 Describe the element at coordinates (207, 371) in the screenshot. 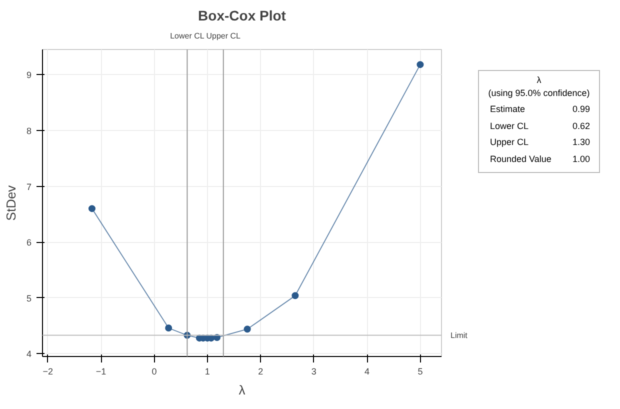

I see `x-tick-label: 1` at that location.